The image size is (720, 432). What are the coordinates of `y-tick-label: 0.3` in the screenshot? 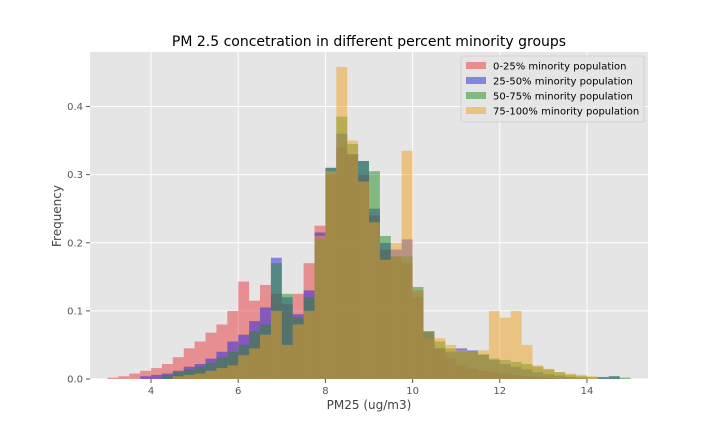 It's located at (75, 175).